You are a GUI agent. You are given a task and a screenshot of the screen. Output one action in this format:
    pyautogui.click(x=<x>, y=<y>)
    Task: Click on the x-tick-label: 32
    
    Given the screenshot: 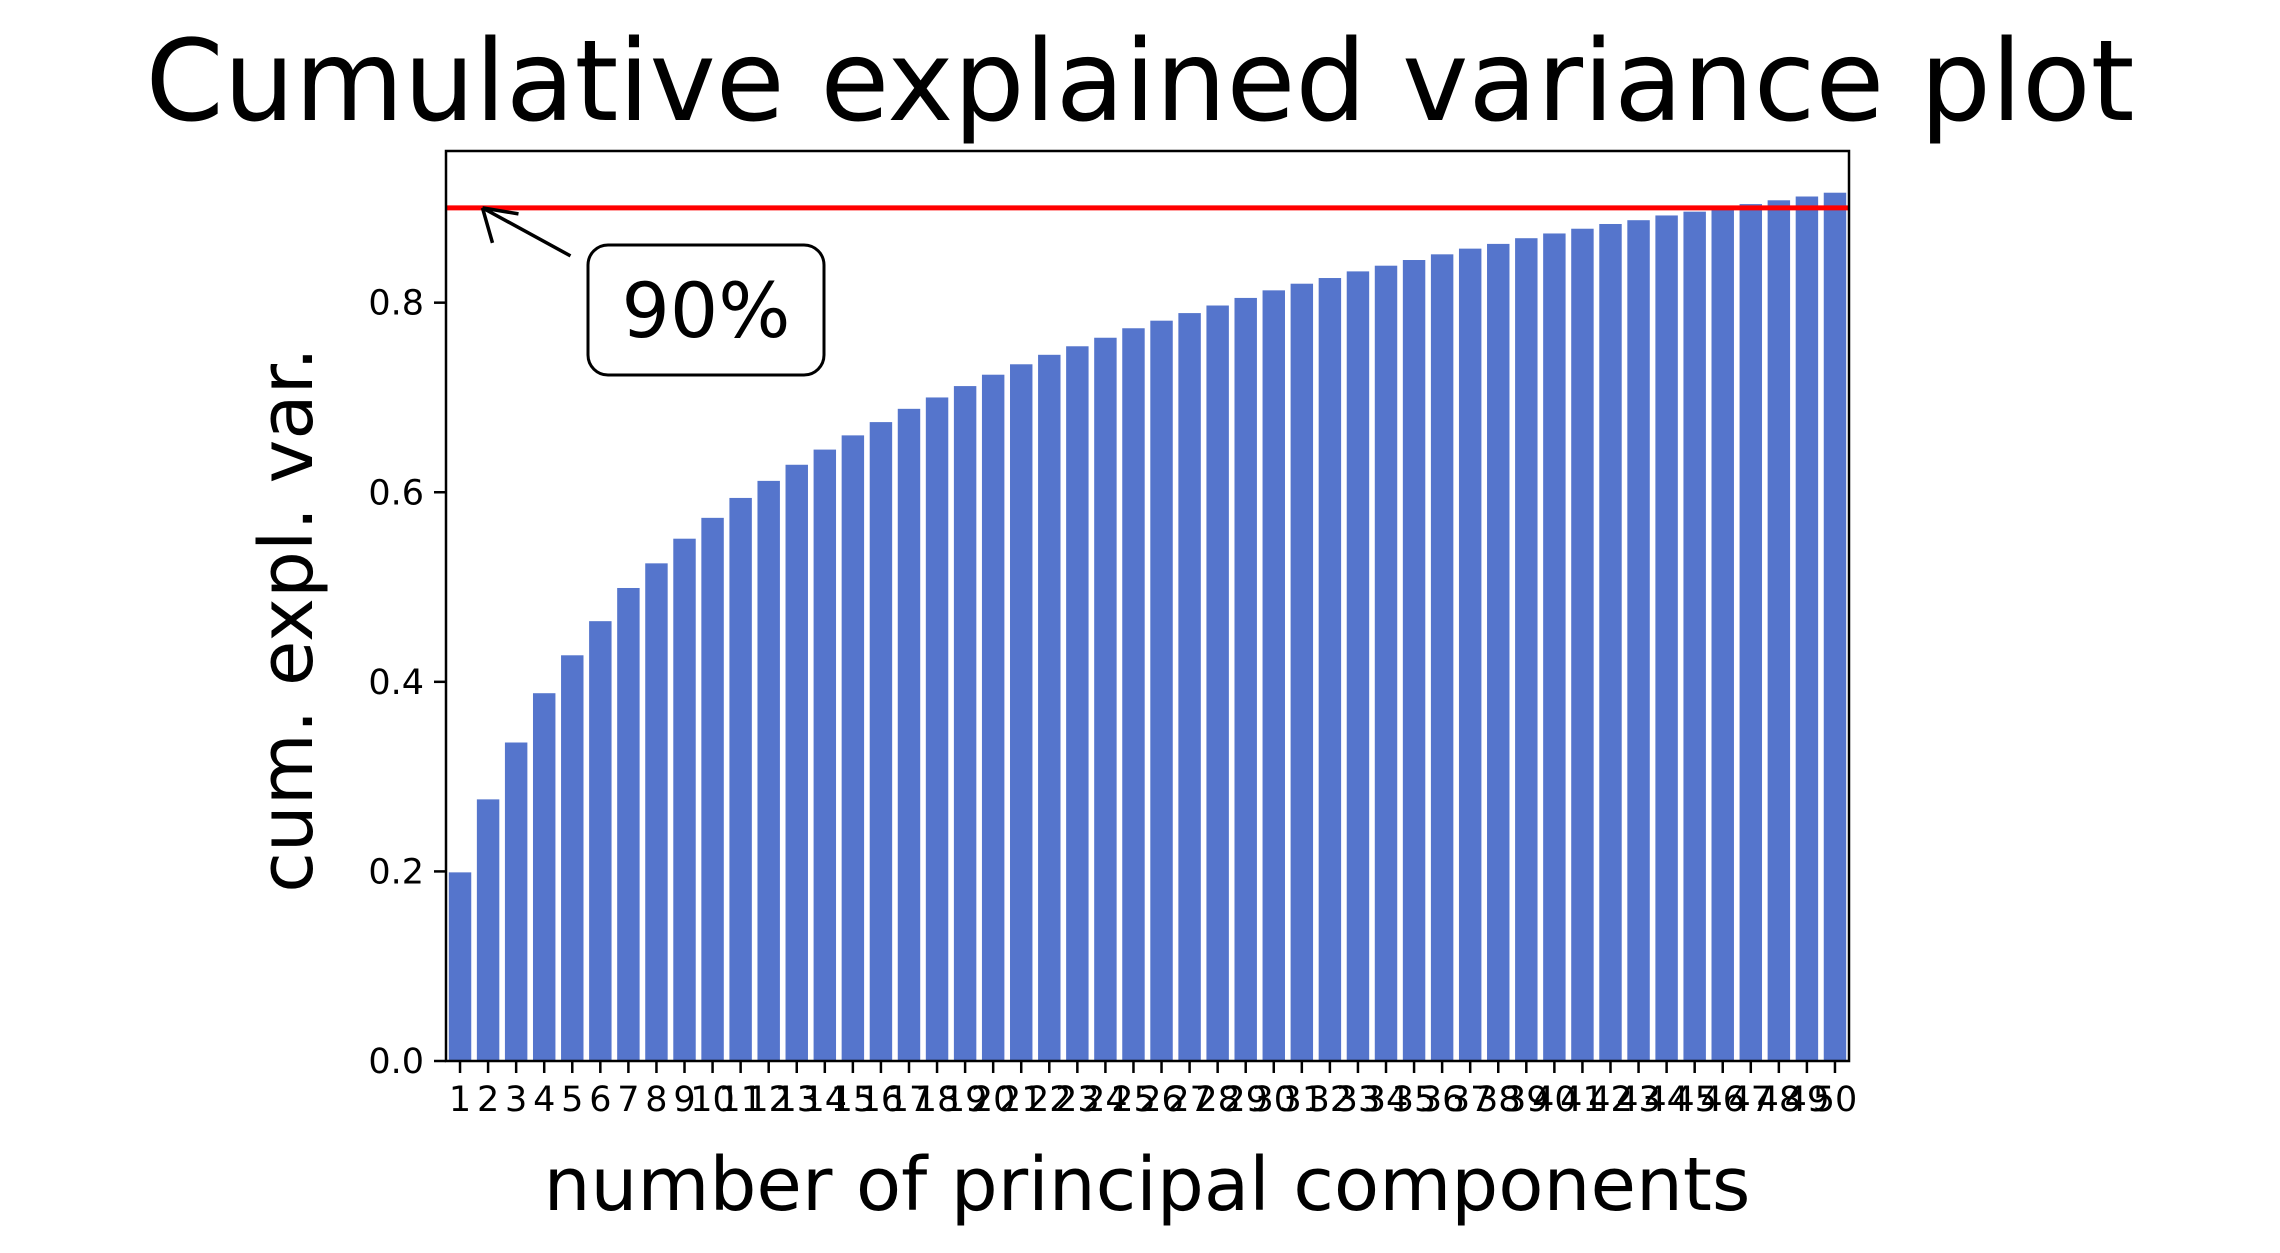 What is the action you would take?
    pyautogui.click(x=1330, y=1100)
    